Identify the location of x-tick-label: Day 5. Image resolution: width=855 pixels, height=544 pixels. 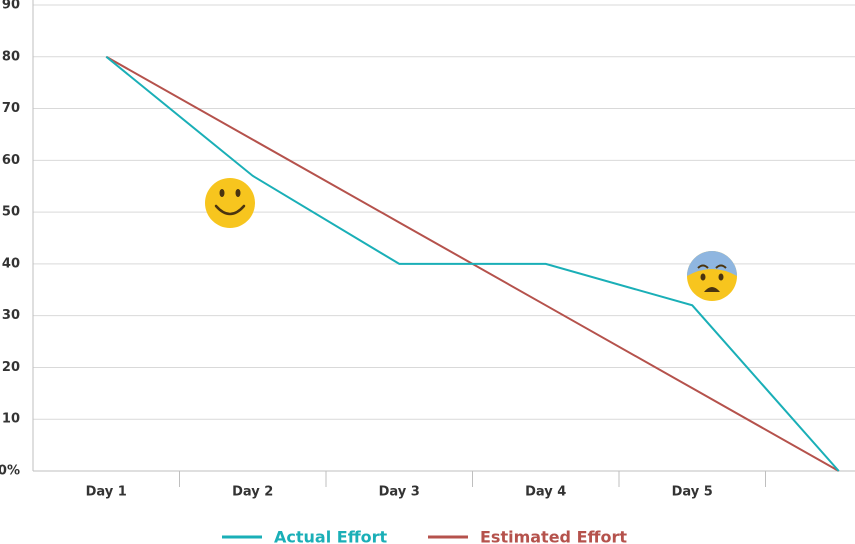
(692, 492).